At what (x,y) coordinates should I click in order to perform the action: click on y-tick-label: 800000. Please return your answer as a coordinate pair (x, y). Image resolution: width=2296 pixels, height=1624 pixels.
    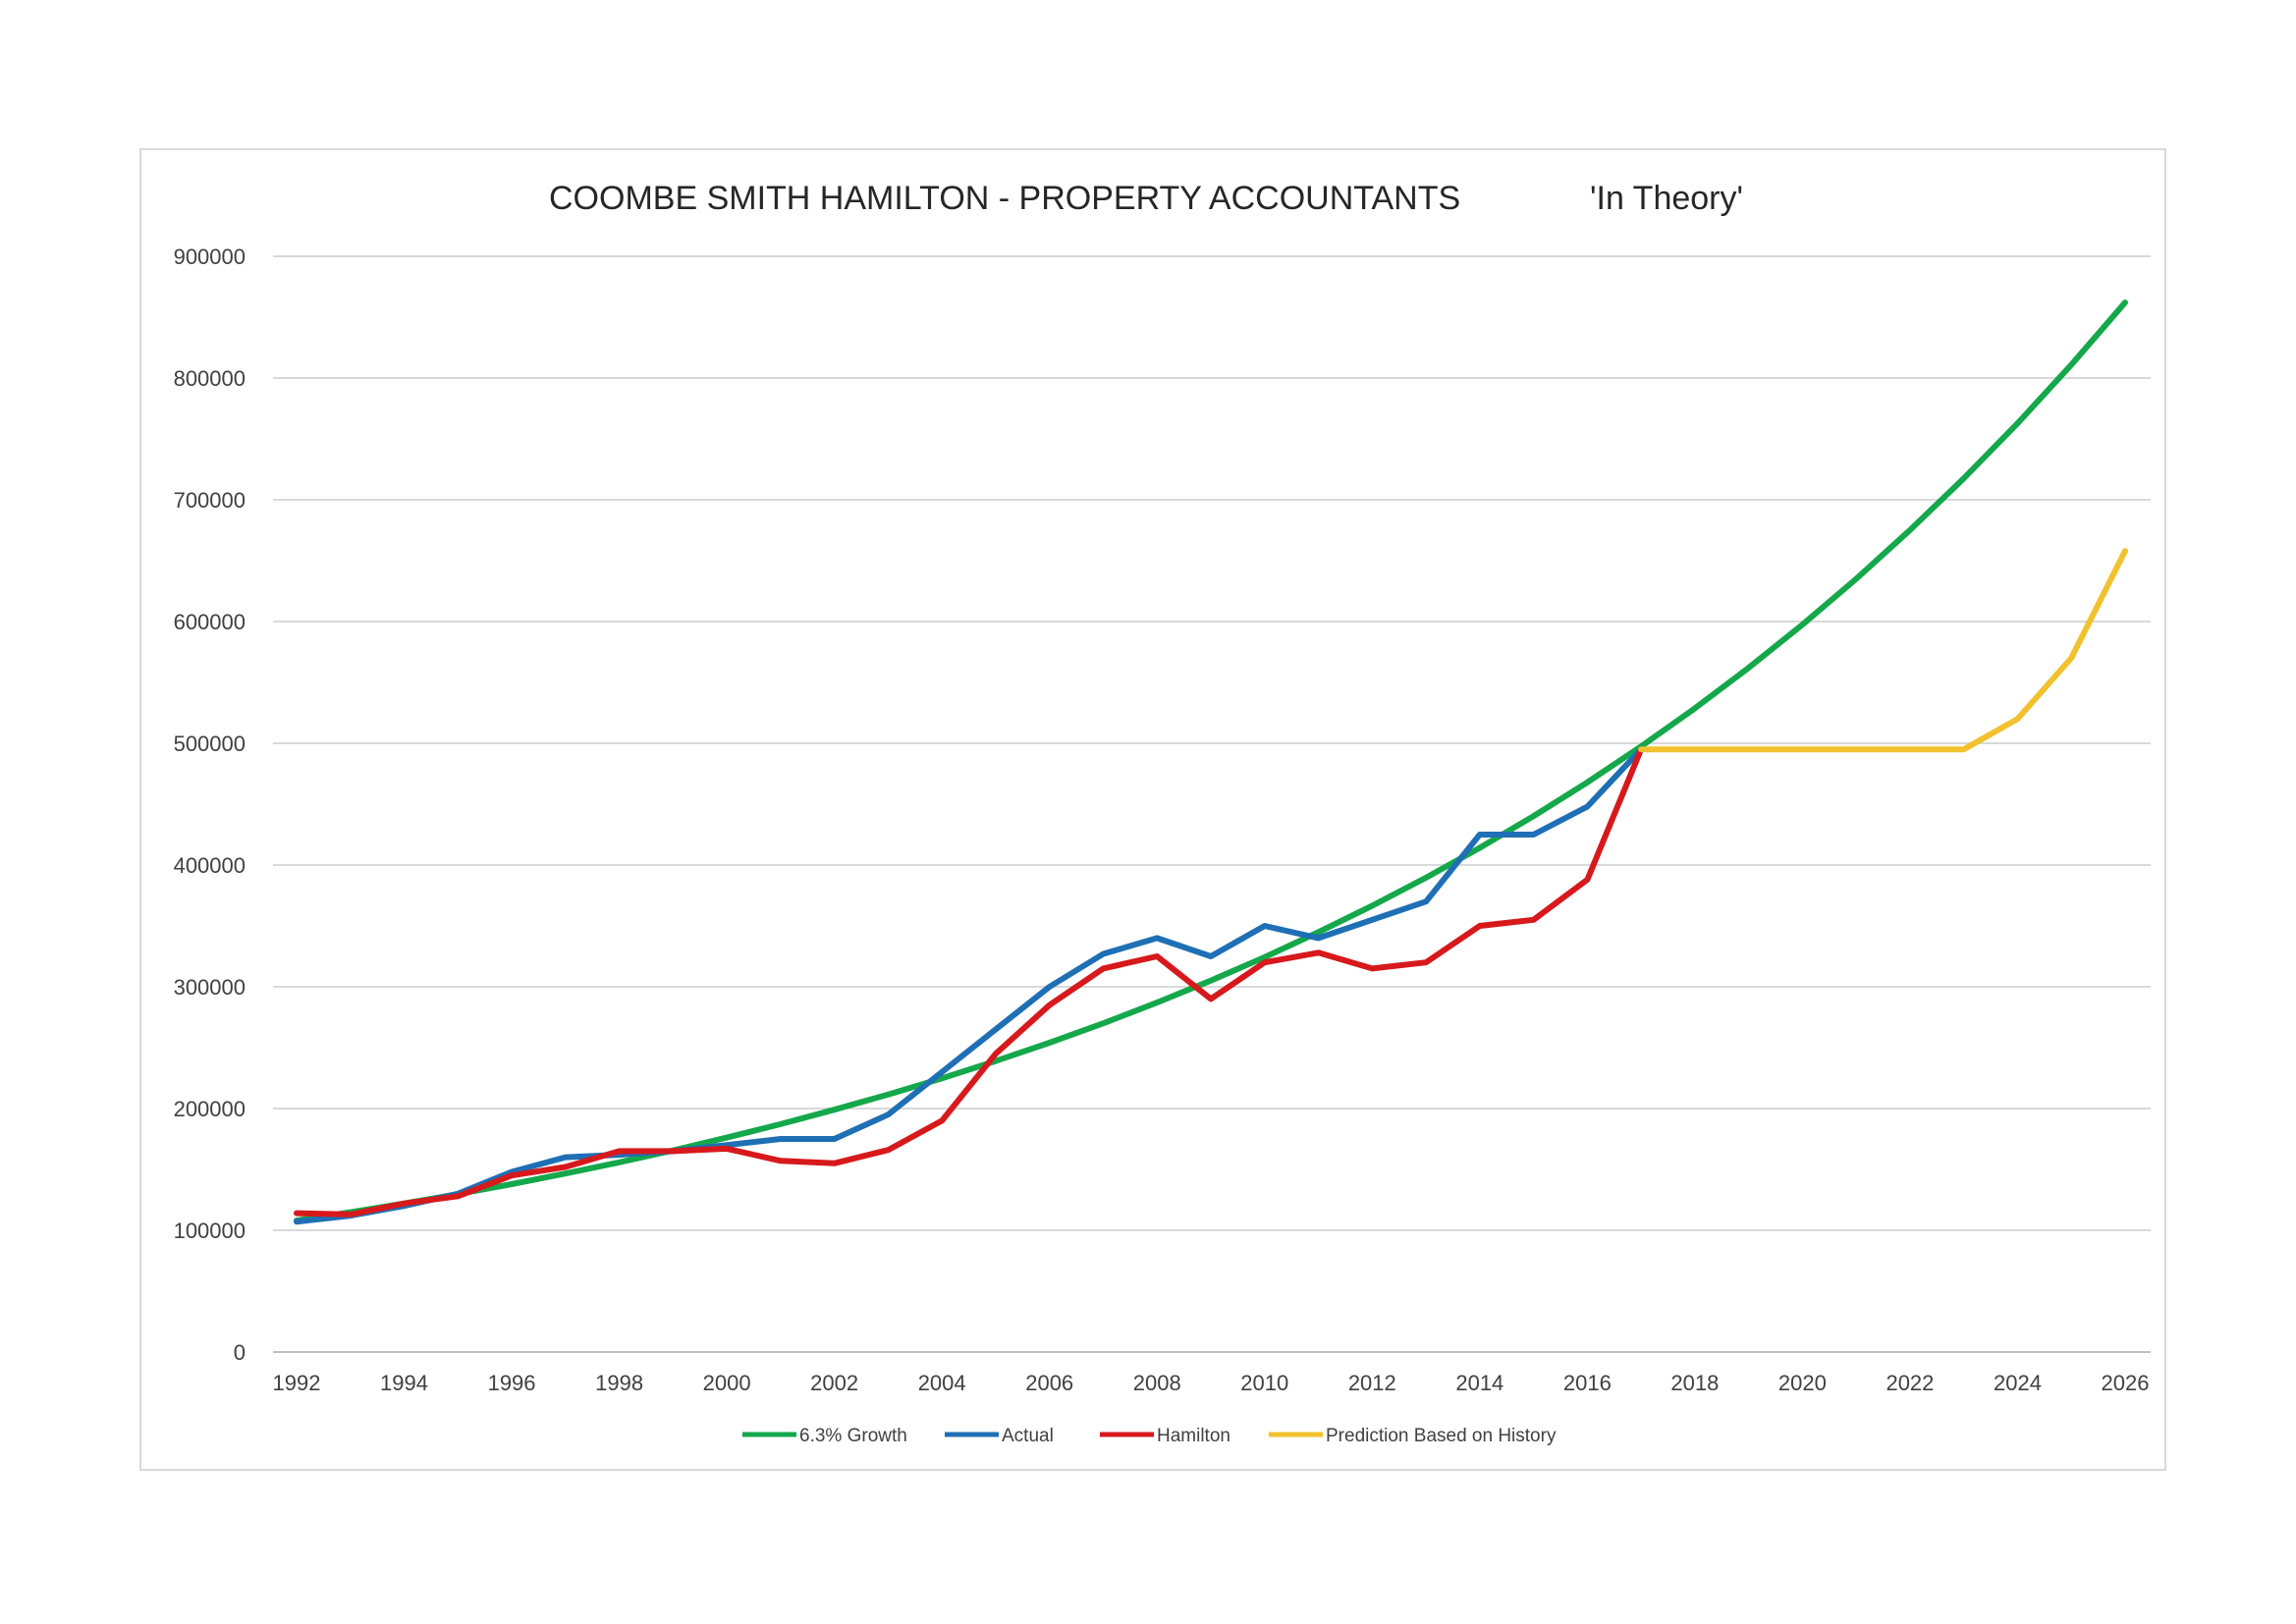
    Looking at the image, I should click on (210, 378).